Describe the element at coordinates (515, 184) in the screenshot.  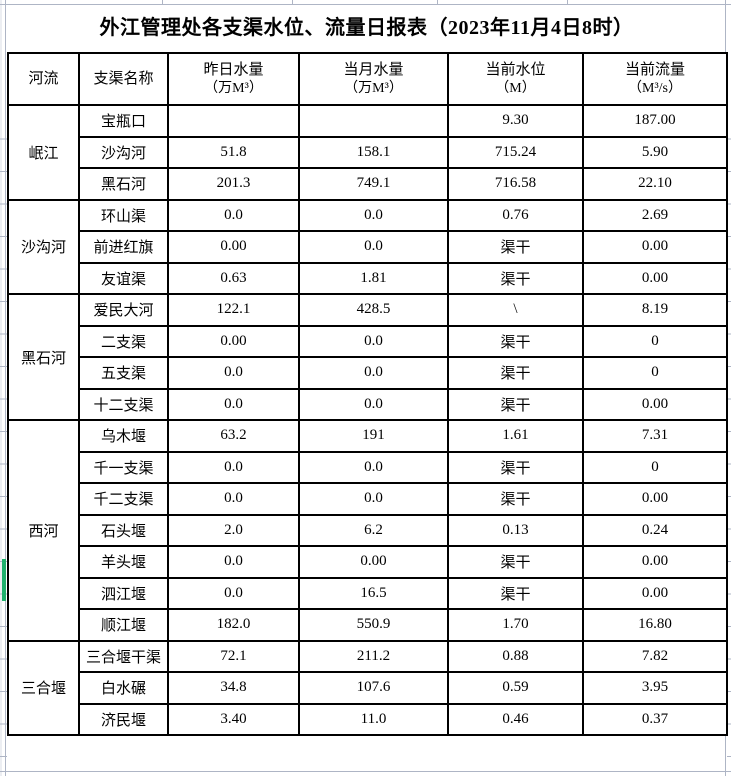
I see `cell-value: 716.58` at that location.